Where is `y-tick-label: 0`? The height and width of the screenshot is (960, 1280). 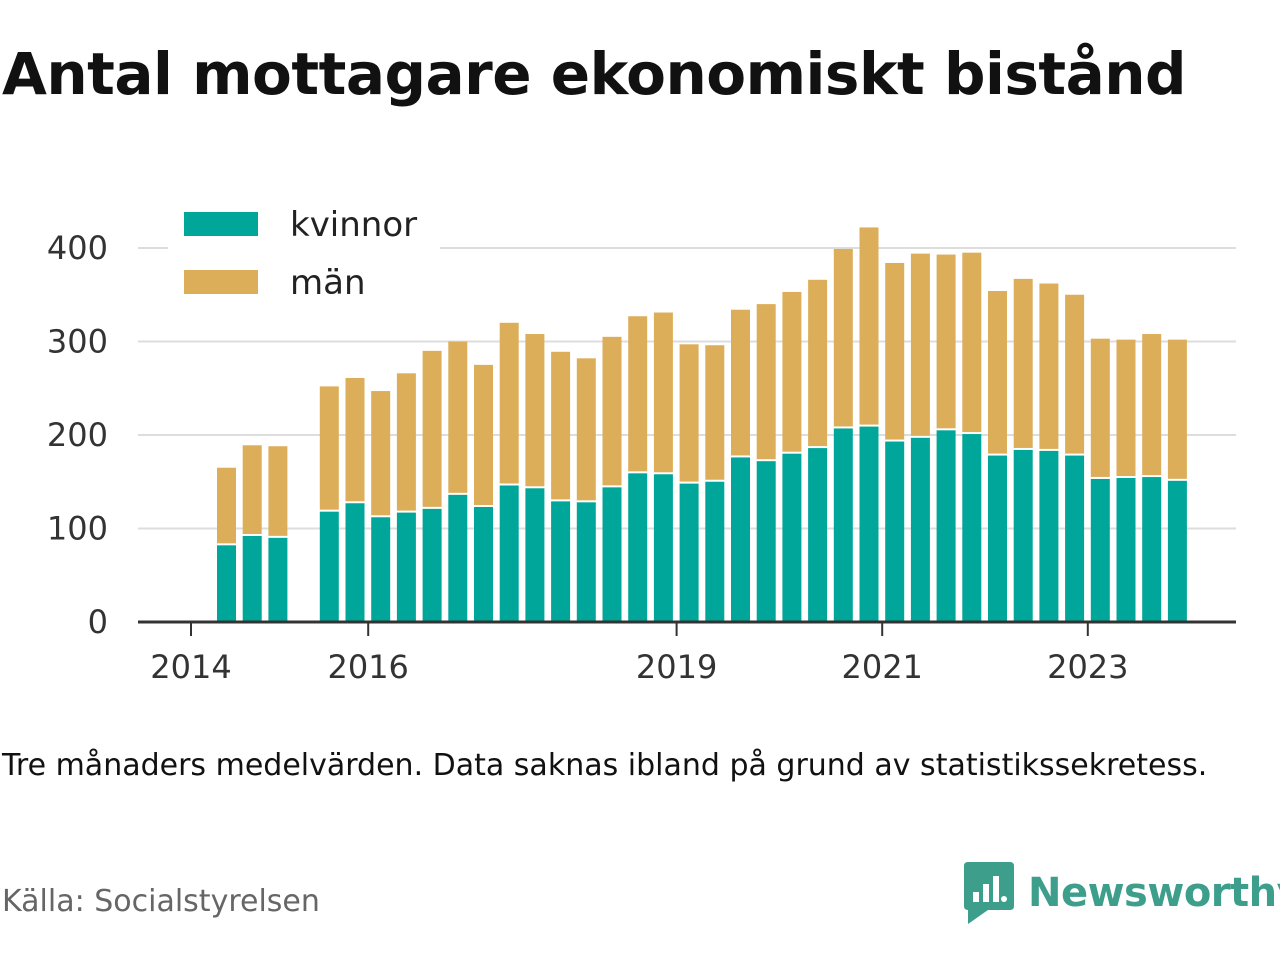 y-tick-label: 0 is located at coordinates (98, 622).